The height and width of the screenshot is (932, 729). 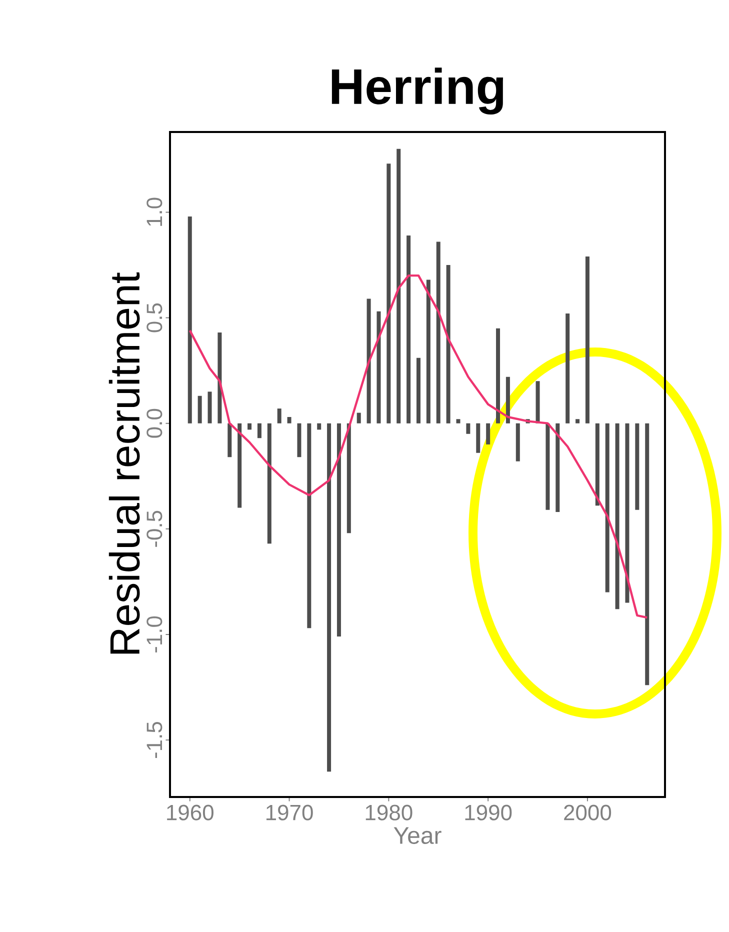 What do you see at coordinates (154, 528) in the screenshot?
I see `y-tick-label: -0.5` at bounding box center [154, 528].